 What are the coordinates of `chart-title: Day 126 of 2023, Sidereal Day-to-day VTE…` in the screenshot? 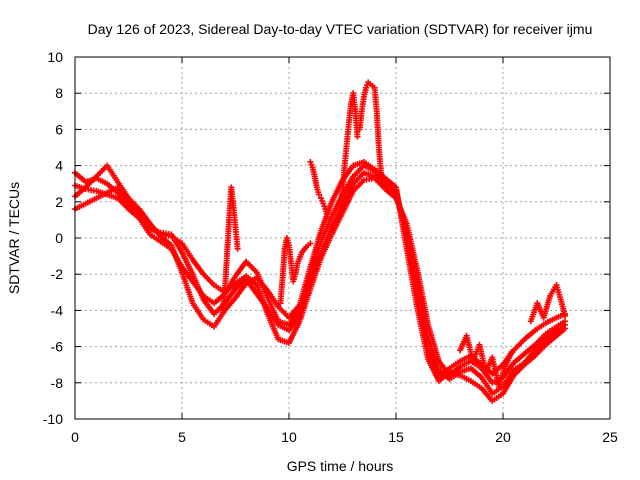 It's located at (340, 29).